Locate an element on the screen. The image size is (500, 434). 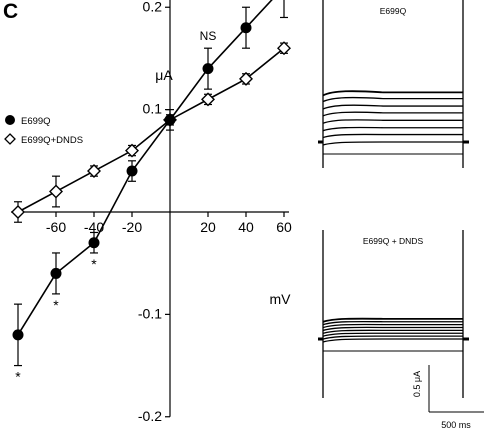
y-tick-label: 0.1 is located at coordinates (153, 109).